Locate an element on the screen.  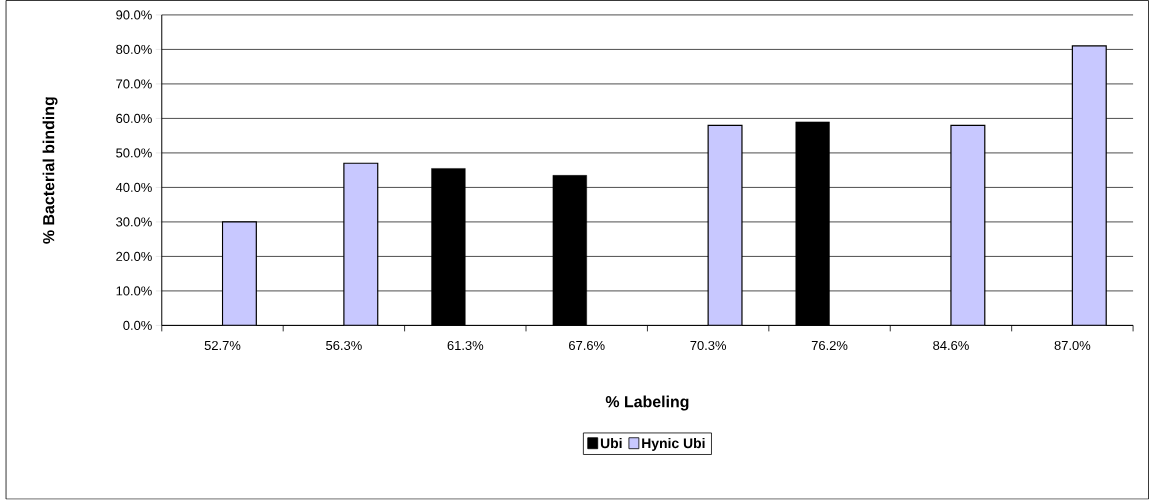
x-tick-label: 76.2% is located at coordinates (829, 346).